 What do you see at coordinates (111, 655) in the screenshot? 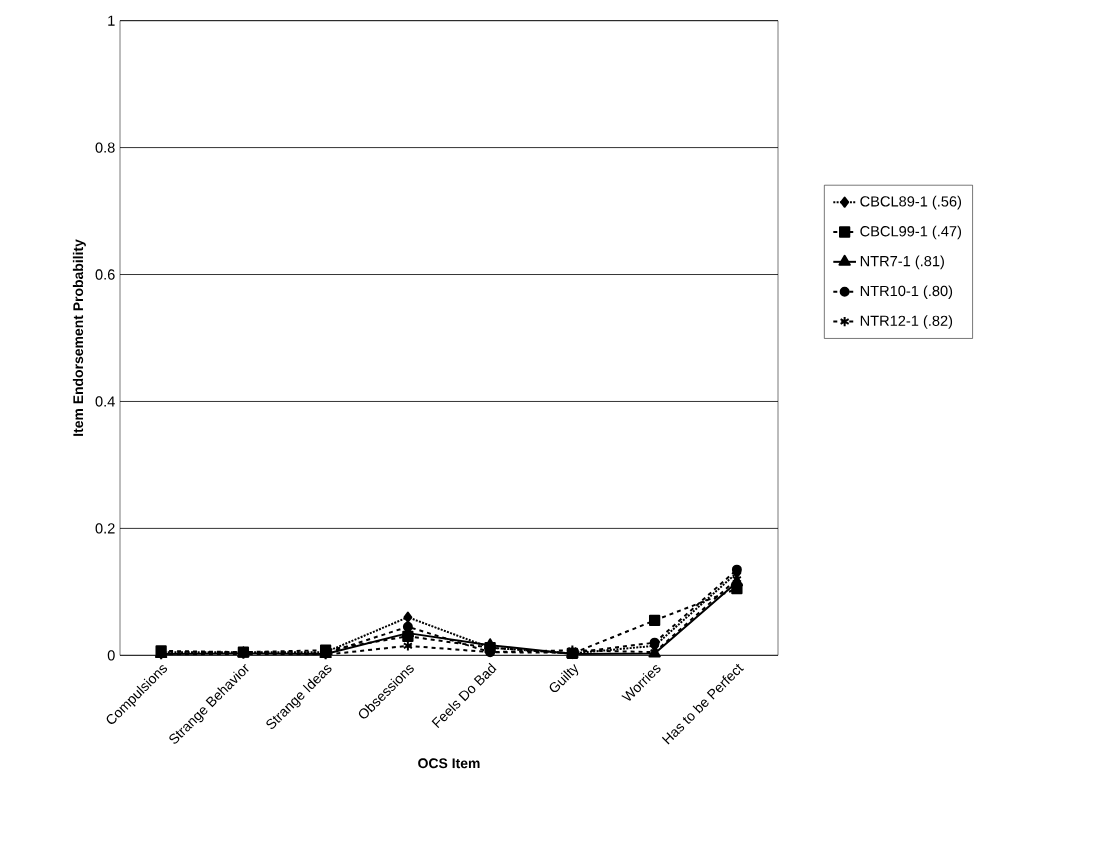
I see `y-tick-label: 0` at bounding box center [111, 655].